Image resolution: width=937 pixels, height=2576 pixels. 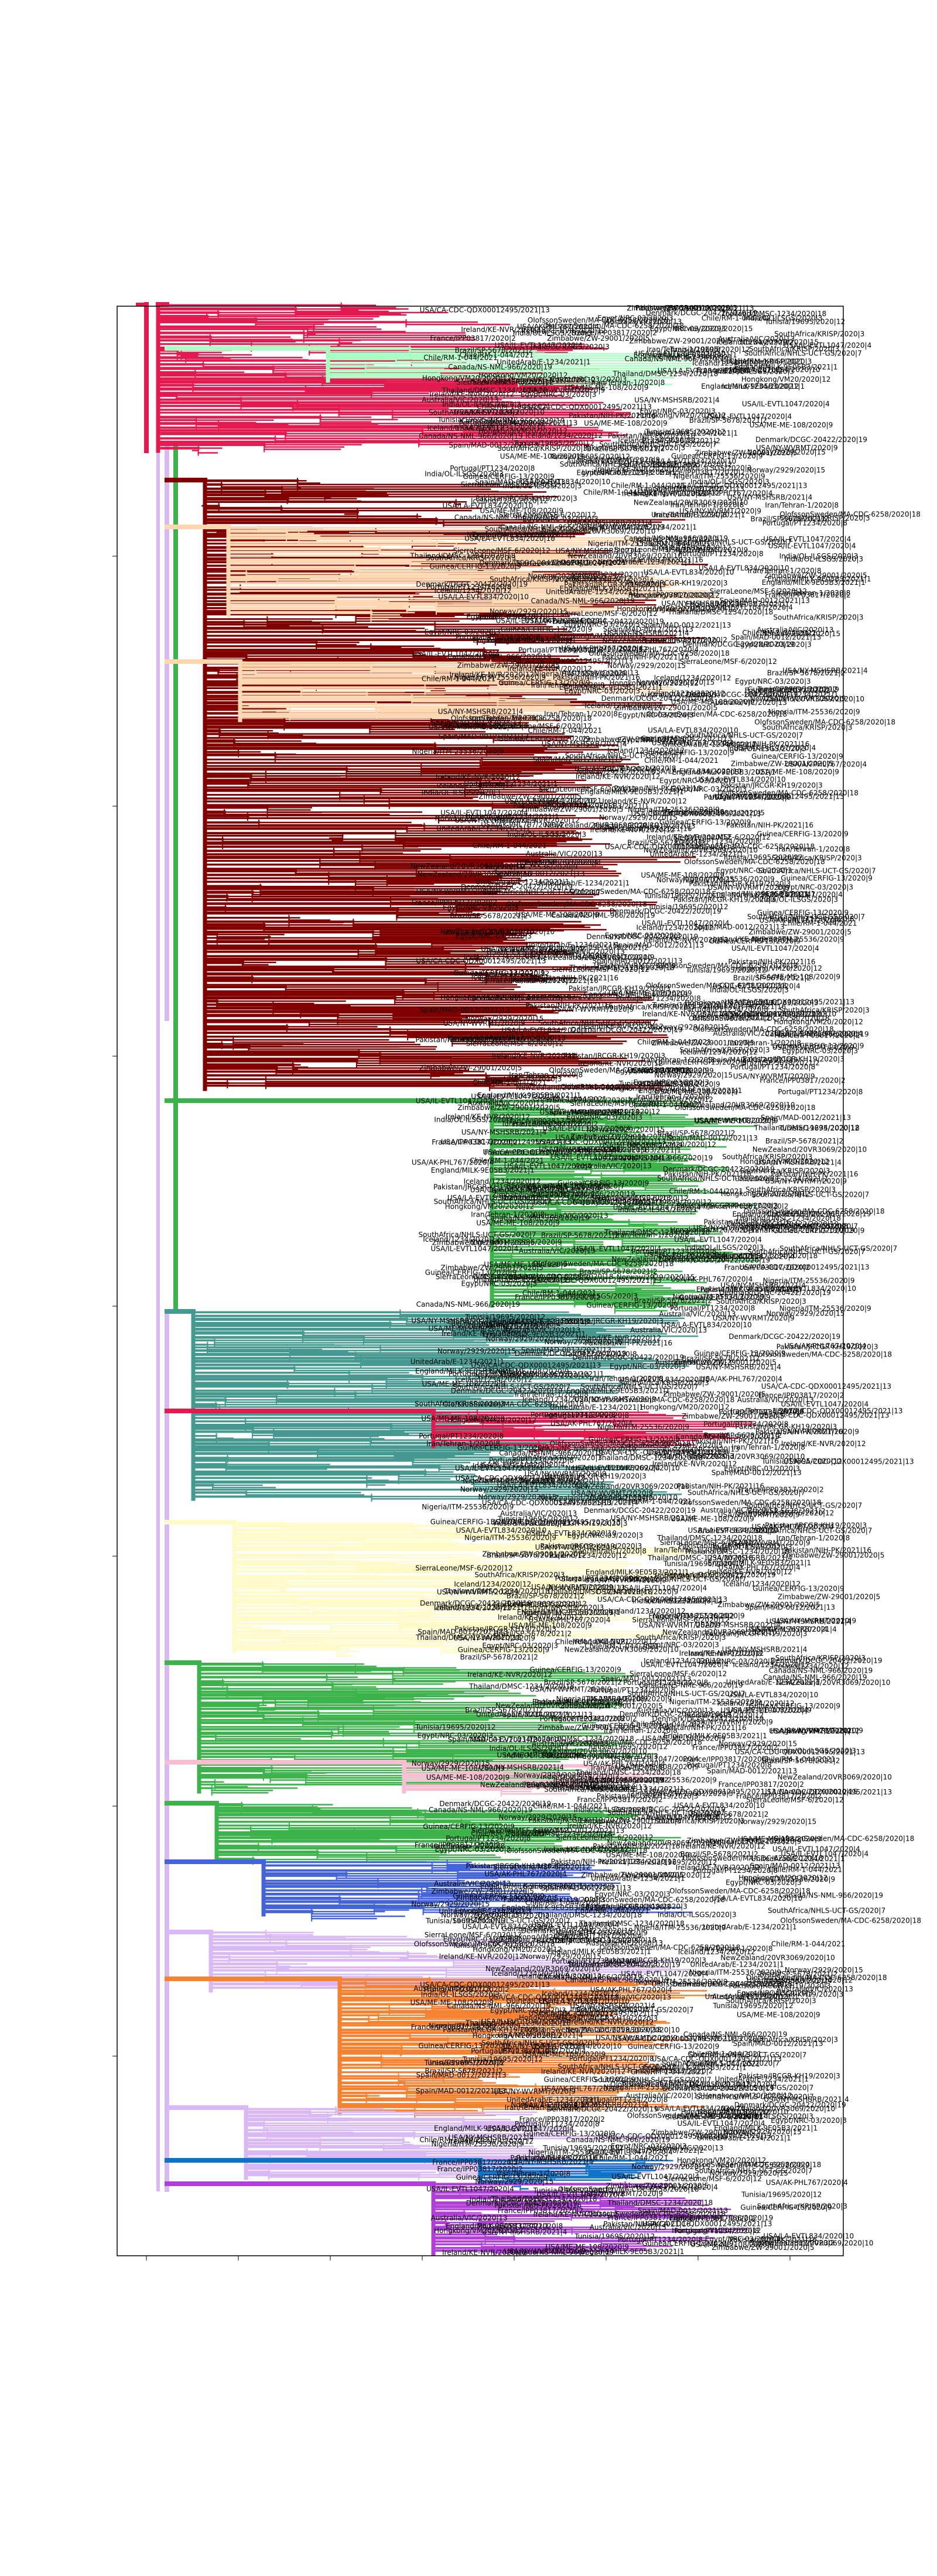 I want to click on tip-label: Norway/2929/2020|15, so click(x=690, y=1027).